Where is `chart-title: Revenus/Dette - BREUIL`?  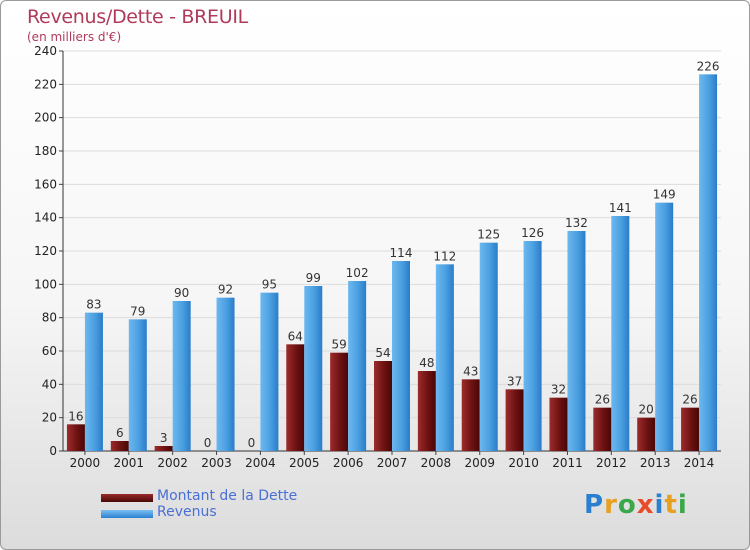 chart-title: Revenus/Dette - BREUIL is located at coordinates (137, 17).